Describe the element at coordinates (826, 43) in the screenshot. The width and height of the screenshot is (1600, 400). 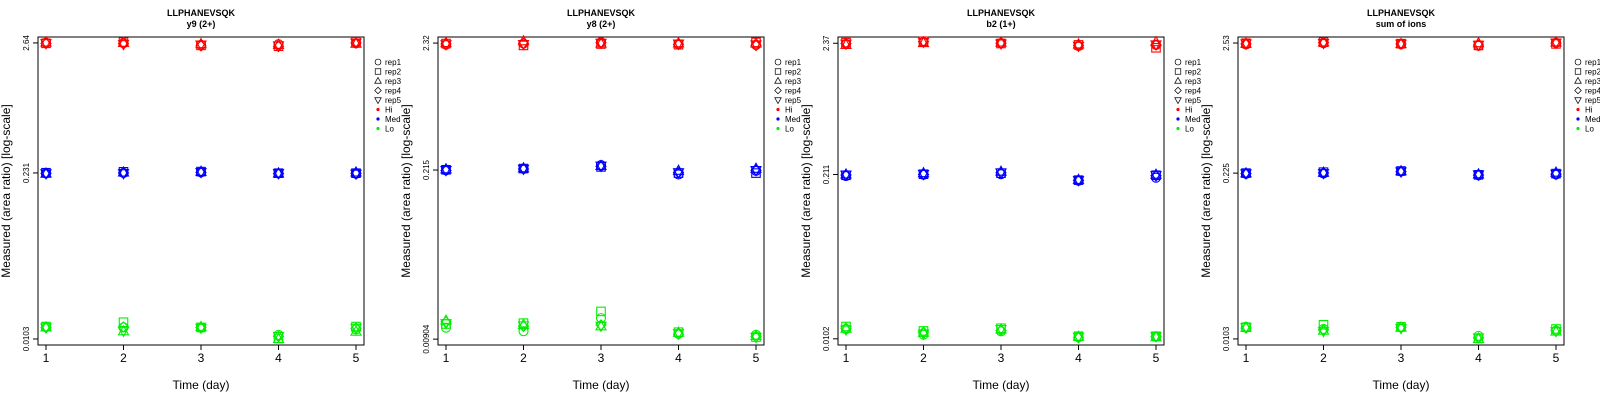
I see `y-tick-label: 2.37` at that location.